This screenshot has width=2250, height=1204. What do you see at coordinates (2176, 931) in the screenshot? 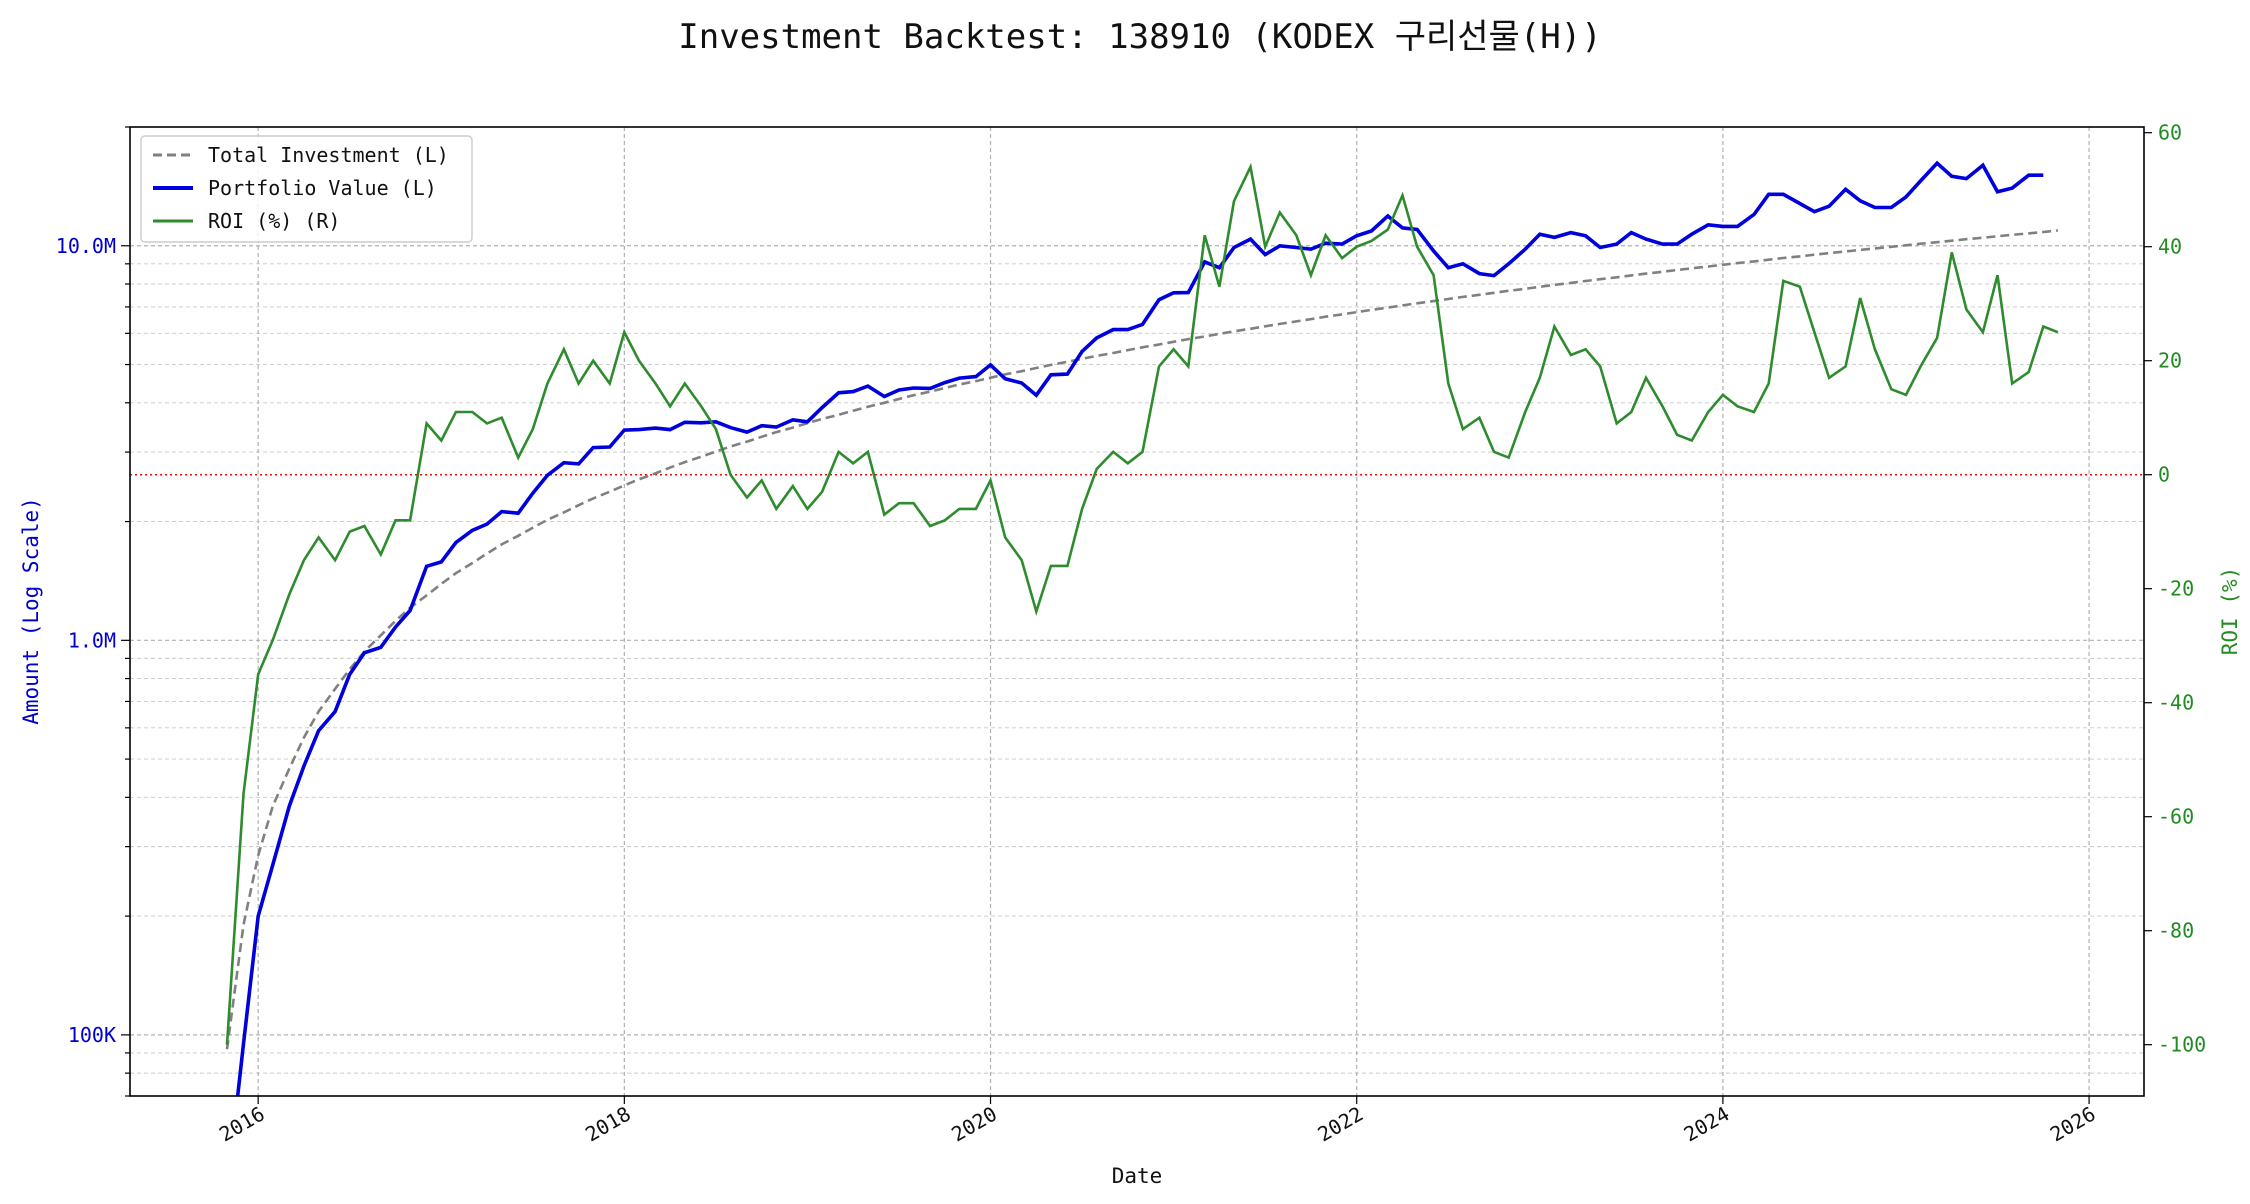
I see `right-tick-label: -80` at bounding box center [2176, 931].